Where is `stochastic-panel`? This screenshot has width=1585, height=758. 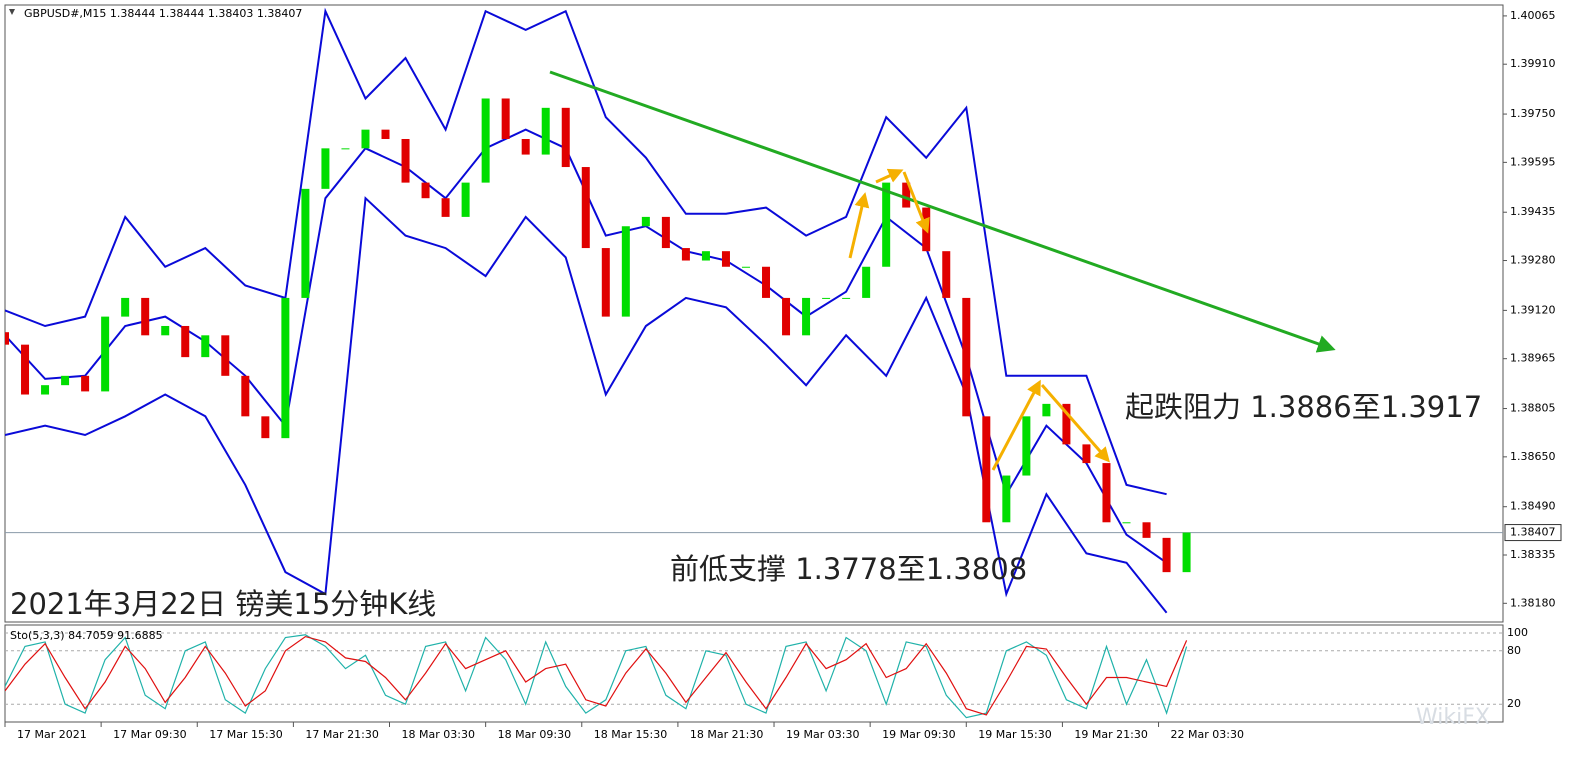
stochastic-panel is located at coordinates (754, 673).